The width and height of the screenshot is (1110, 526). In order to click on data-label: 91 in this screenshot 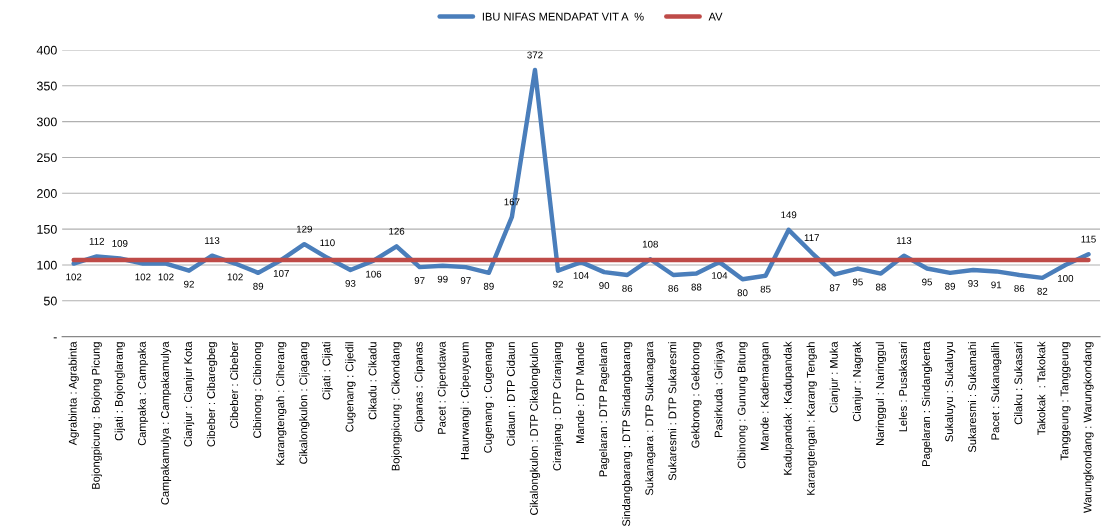, I will do `click(996, 285)`.